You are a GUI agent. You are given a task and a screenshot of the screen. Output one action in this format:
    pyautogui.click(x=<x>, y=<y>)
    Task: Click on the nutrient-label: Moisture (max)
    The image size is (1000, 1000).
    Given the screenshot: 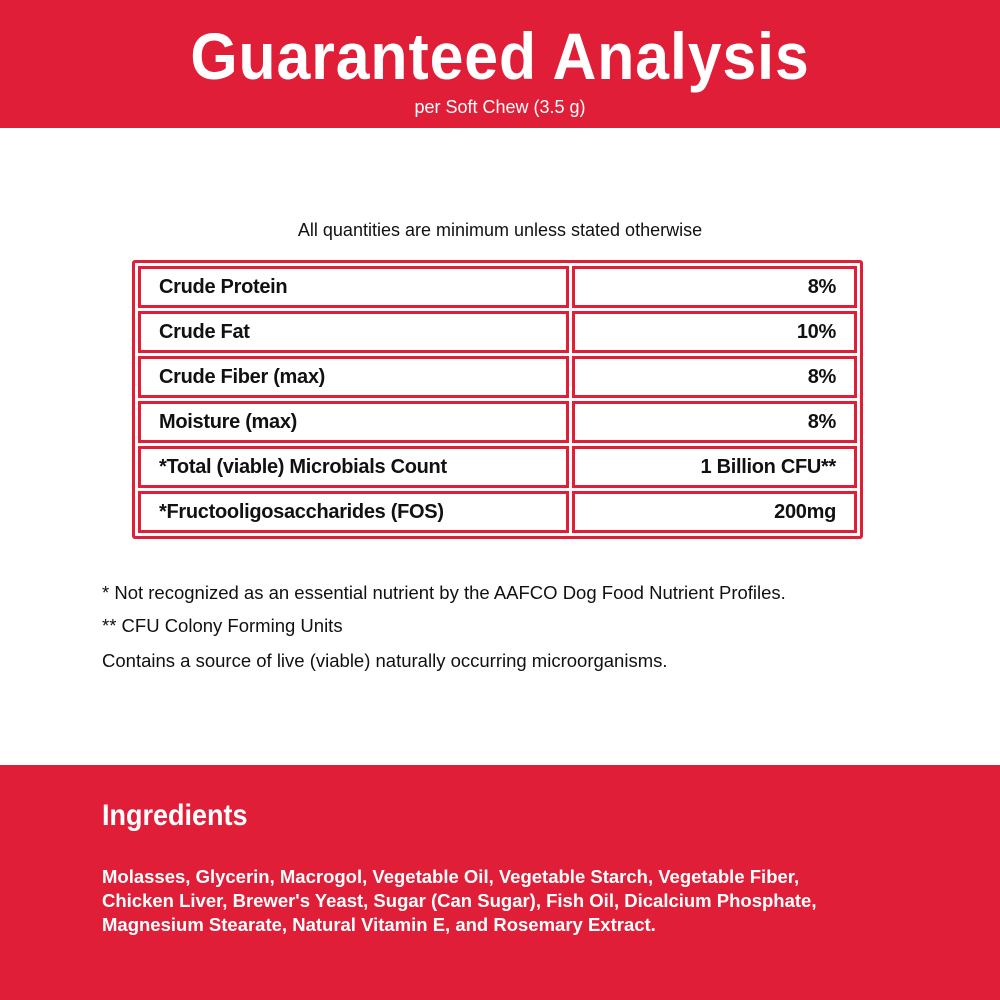 What is the action you would take?
    pyautogui.click(x=353, y=422)
    